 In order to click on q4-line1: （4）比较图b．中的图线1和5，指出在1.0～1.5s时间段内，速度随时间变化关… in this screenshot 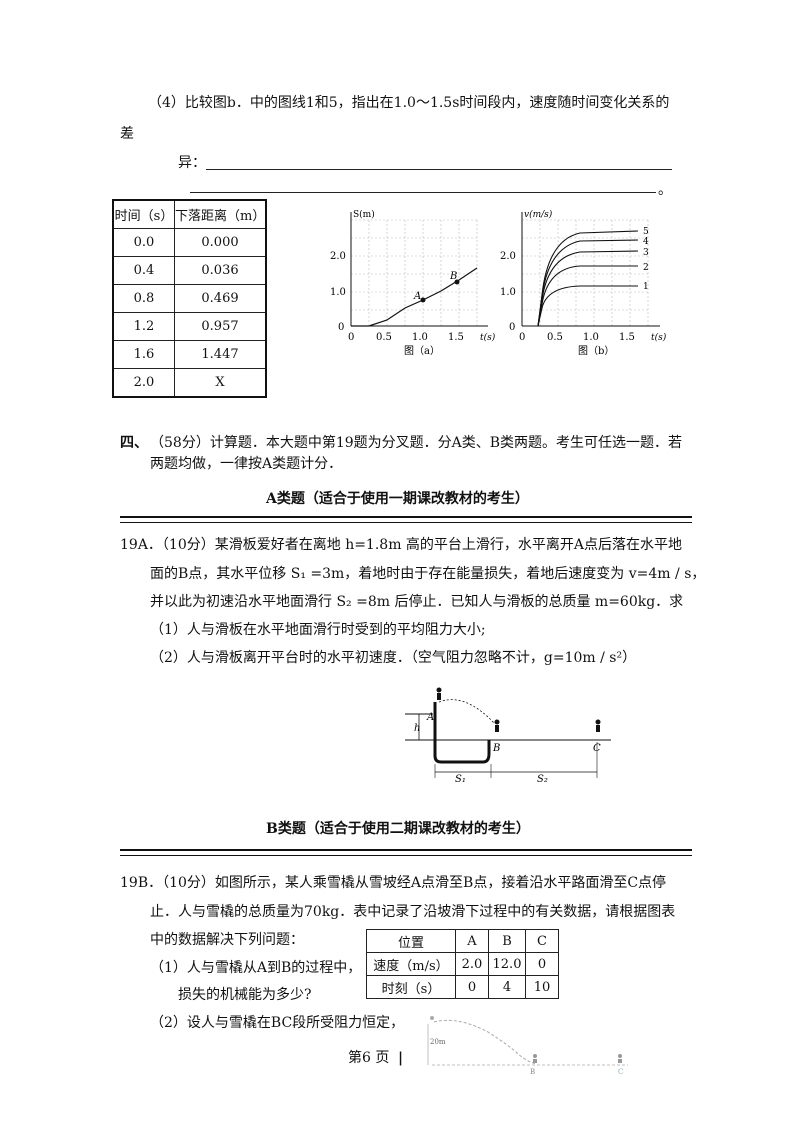, I will do `click(409, 103)`.